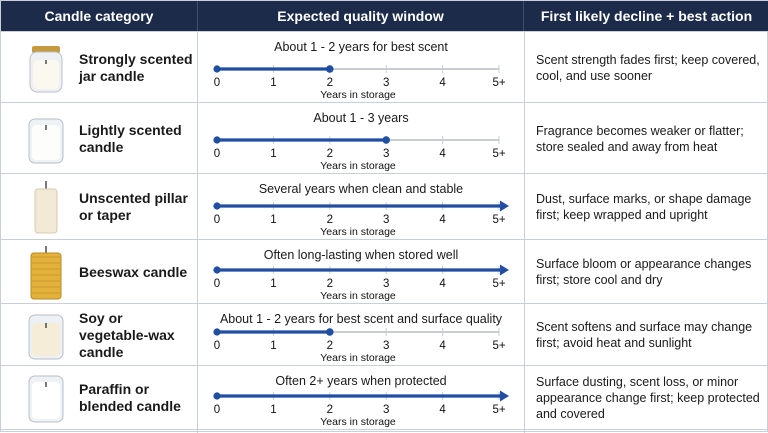  What do you see at coordinates (361, 47) in the screenshot?
I see `quality-window-text: About 1 - 2 years for best scent` at bounding box center [361, 47].